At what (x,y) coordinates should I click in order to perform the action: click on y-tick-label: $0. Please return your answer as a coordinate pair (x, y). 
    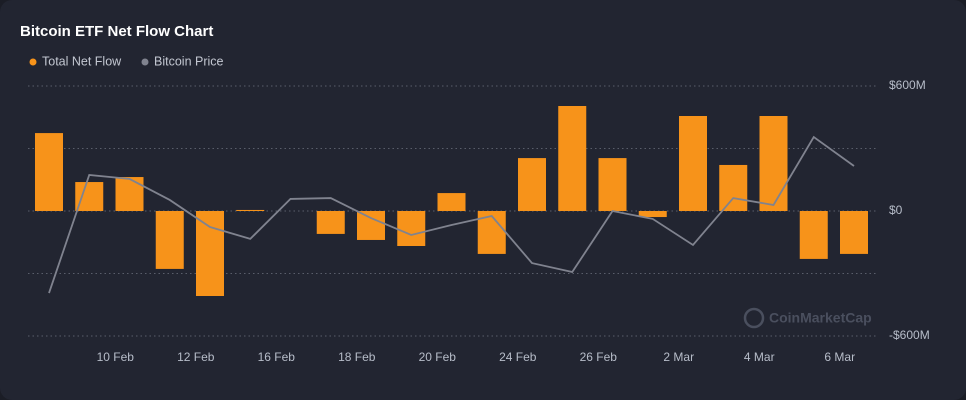
    Looking at the image, I should click on (896, 210).